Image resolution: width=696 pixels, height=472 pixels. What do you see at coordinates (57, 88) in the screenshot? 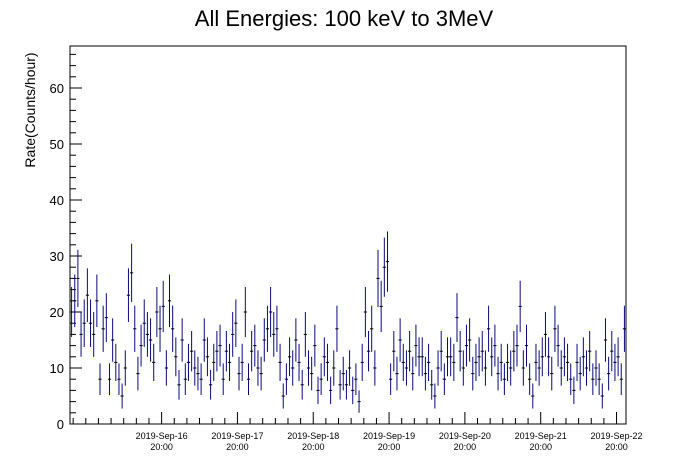
I see `y-tick-label: 60` at bounding box center [57, 88].